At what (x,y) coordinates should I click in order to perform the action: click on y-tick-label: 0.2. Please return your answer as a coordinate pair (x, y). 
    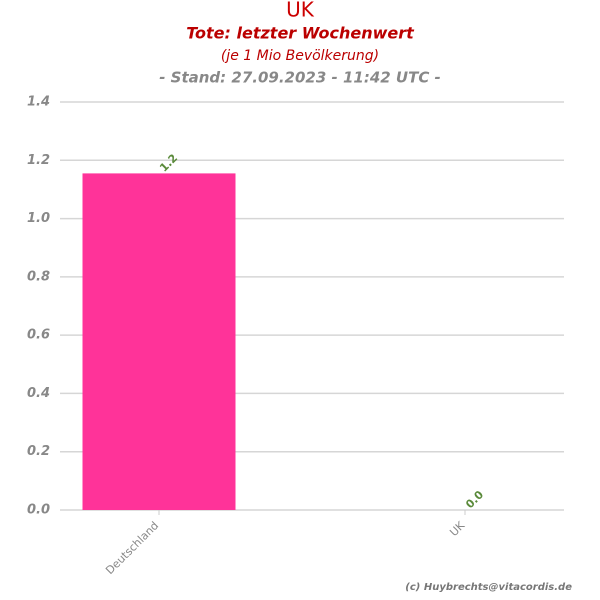
    Looking at the image, I should click on (38, 451).